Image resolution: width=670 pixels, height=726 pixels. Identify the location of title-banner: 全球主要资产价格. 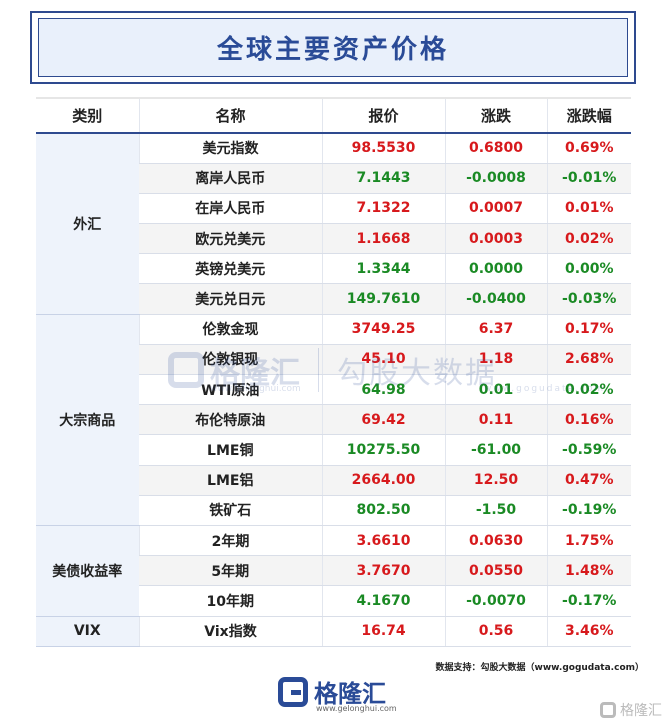
(333, 47).